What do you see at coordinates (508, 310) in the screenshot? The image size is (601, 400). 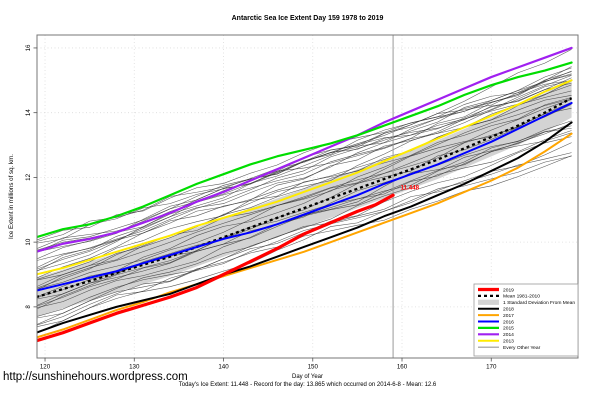 I see `legend-label: 2018` at bounding box center [508, 310].